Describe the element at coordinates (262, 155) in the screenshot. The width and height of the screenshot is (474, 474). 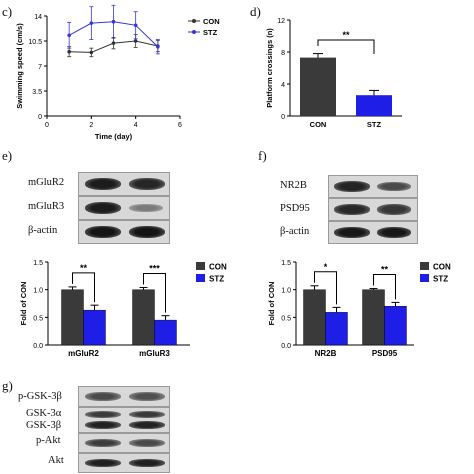
I see `panel-label-f: f)` at that location.